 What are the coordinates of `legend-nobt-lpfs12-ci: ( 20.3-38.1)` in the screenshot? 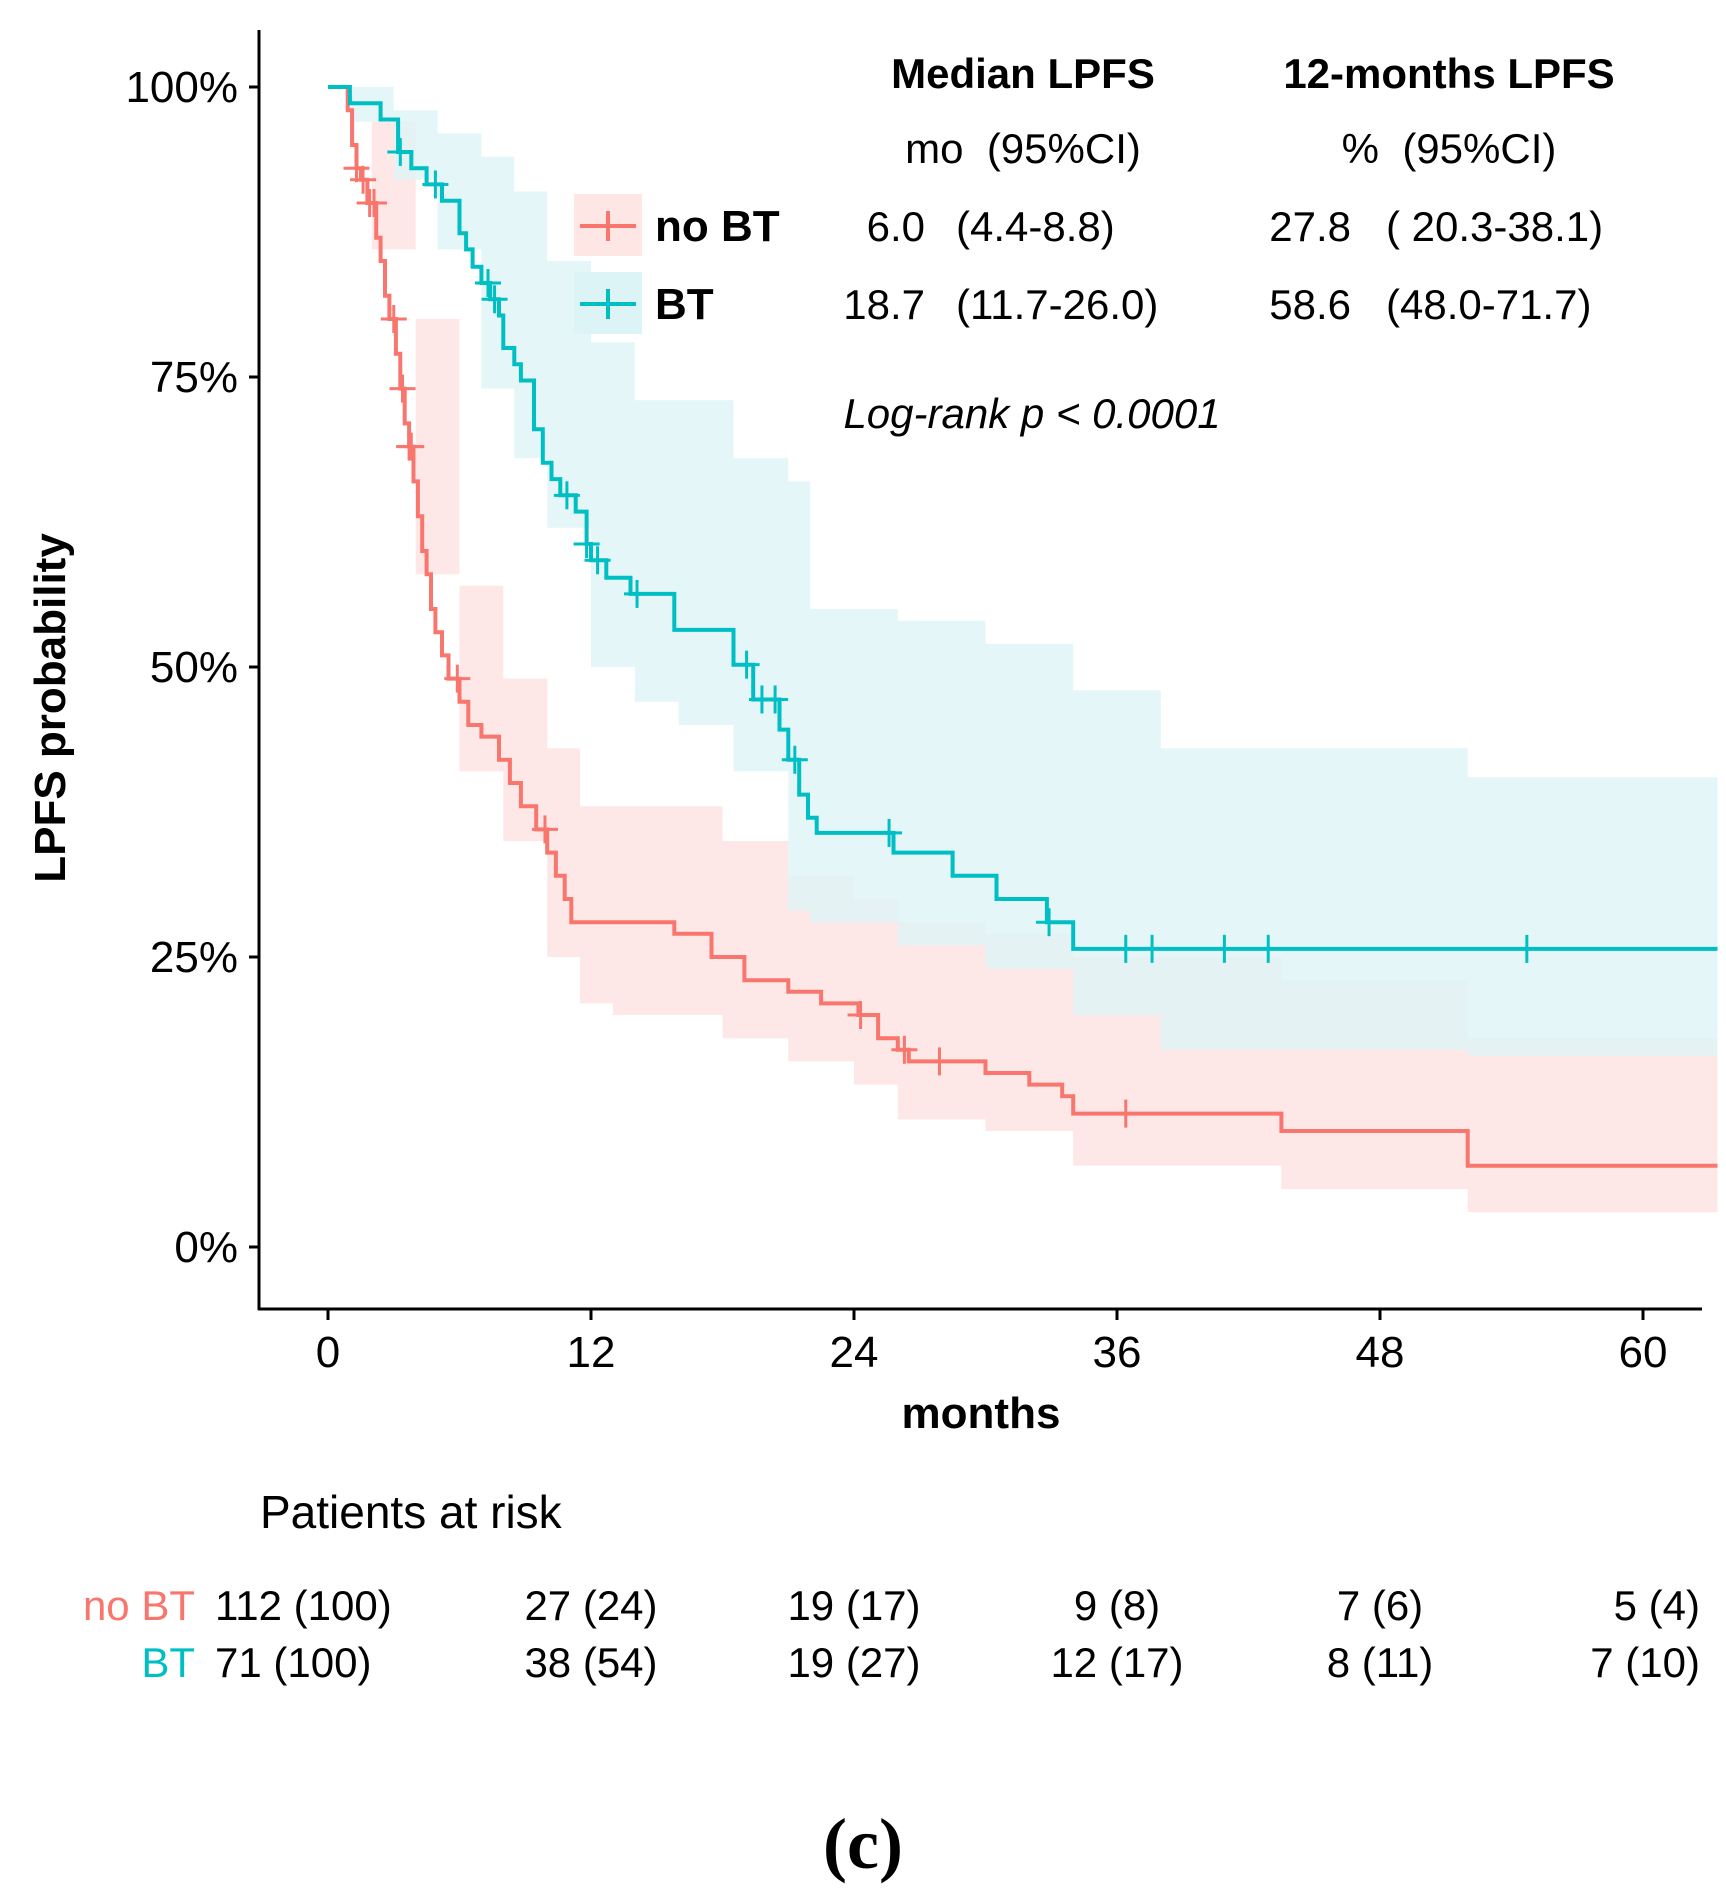 It's located at (1494, 226).